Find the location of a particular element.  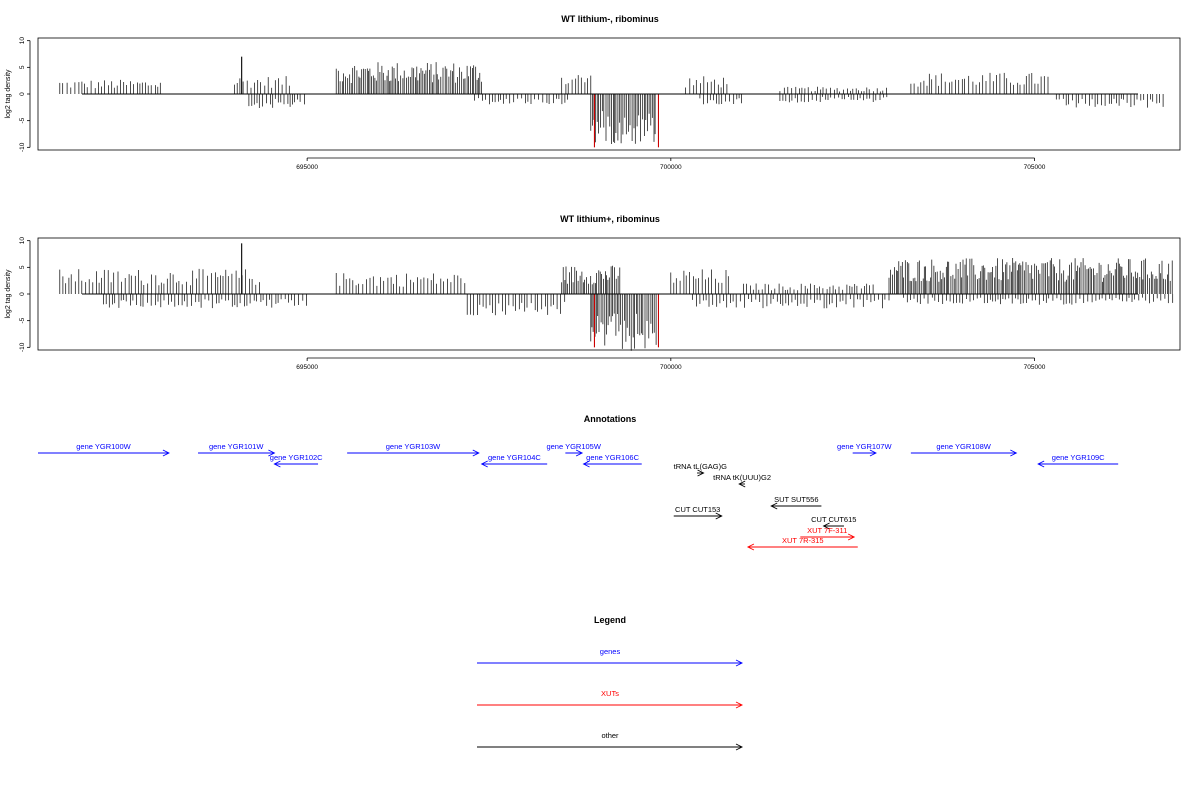

annotation-feature: gene YGR103W is located at coordinates (413, 449).